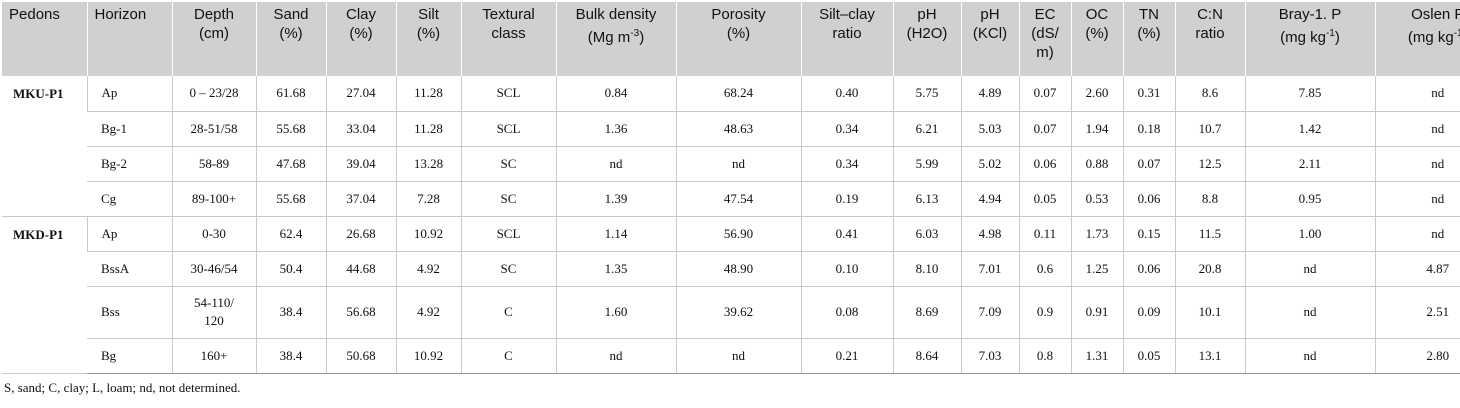  What do you see at coordinates (615, 199) in the screenshot?
I see `table-cell: 1.39` at bounding box center [615, 199].